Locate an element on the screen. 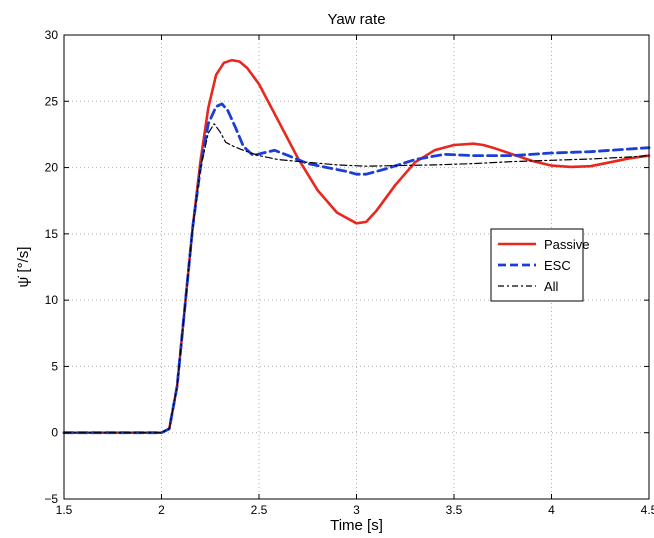  y-axis-label: ψ̇ [°/s] is located at coordinates (23, 267).